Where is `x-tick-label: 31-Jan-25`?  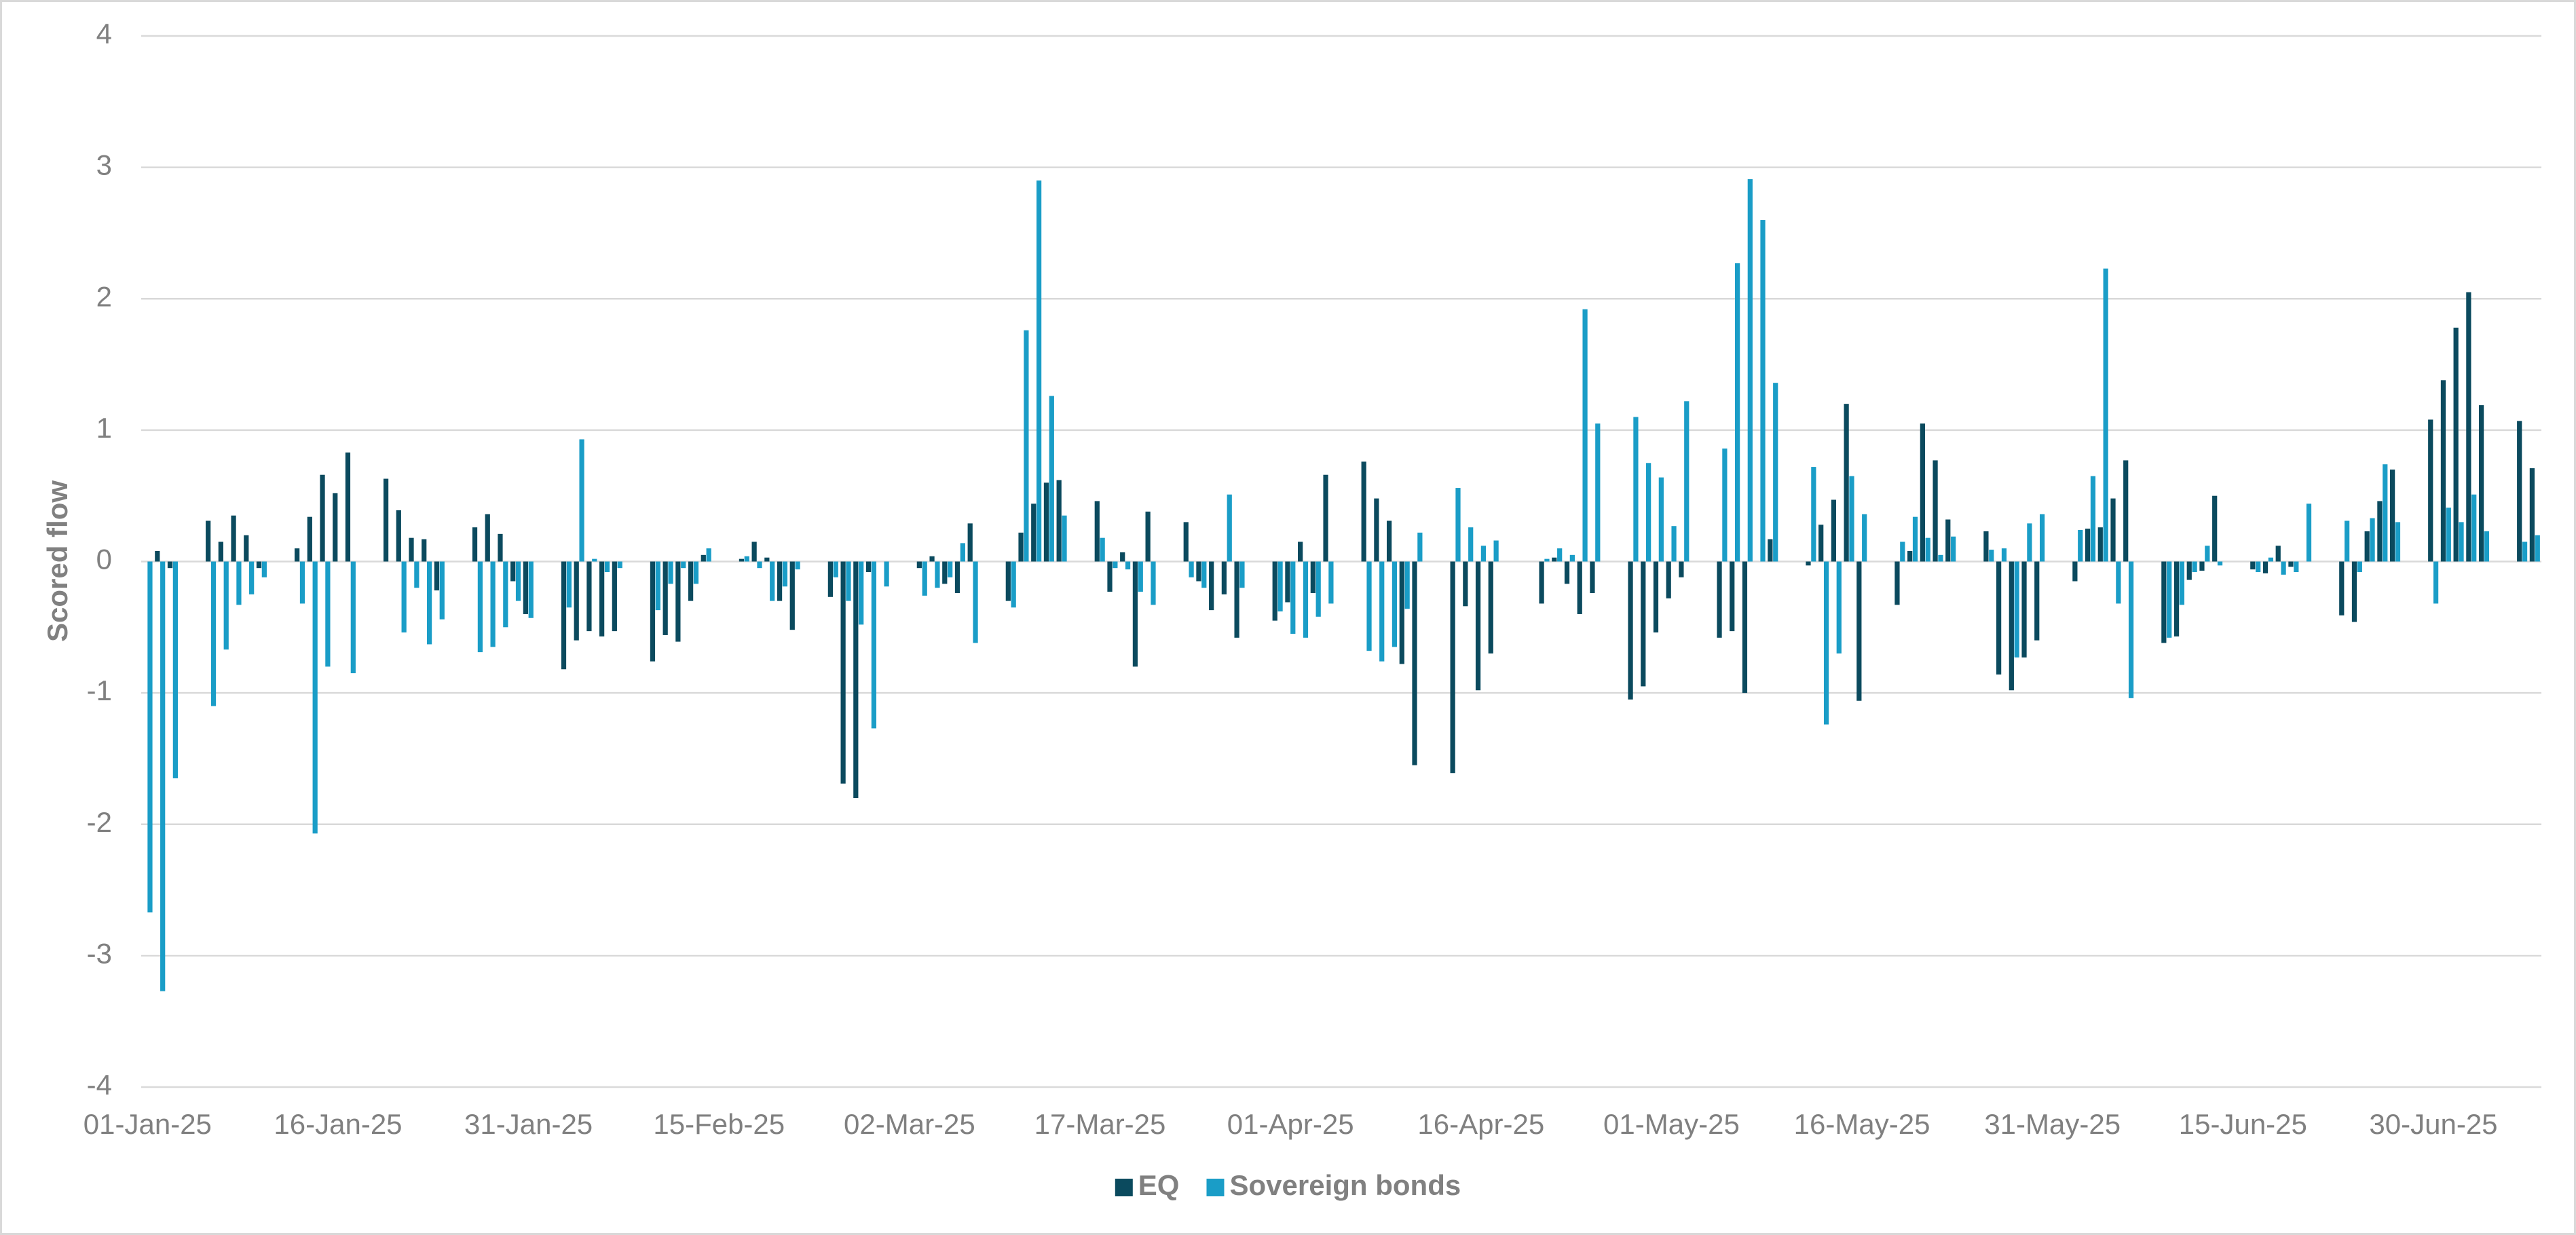
x-tick-label: 31-Jan-25 is located at coordinates (528, 1124).